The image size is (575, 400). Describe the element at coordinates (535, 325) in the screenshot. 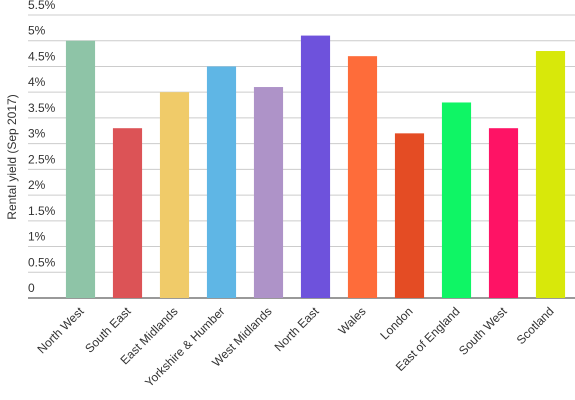

I see `x-tick-label: Scotland` at that location.